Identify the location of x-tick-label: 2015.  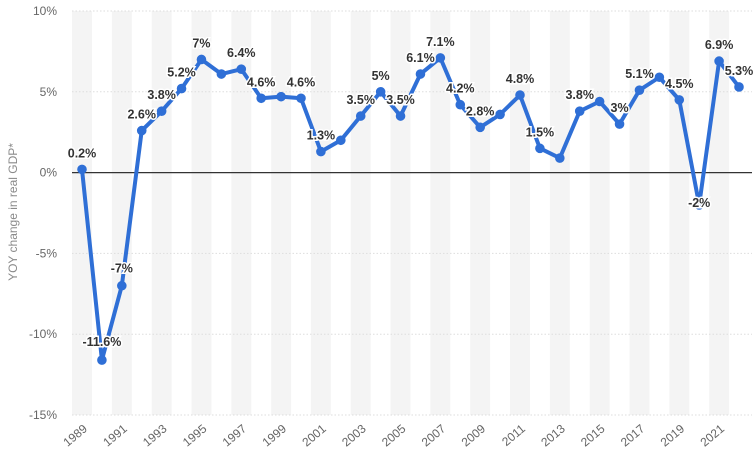
(593, 435).